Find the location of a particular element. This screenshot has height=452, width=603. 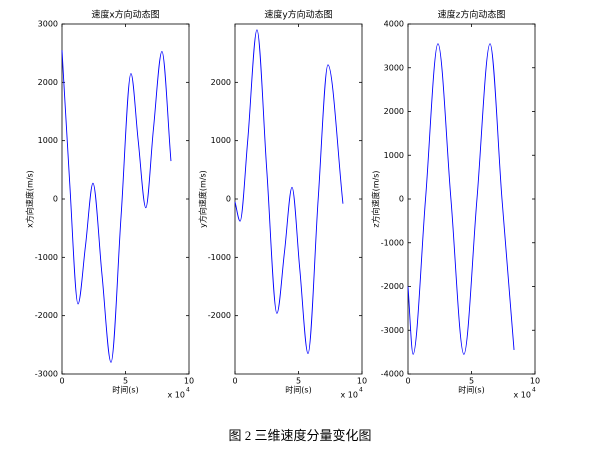

chart-title: 速度y方向动态图 is located at coordinates (298, 15).